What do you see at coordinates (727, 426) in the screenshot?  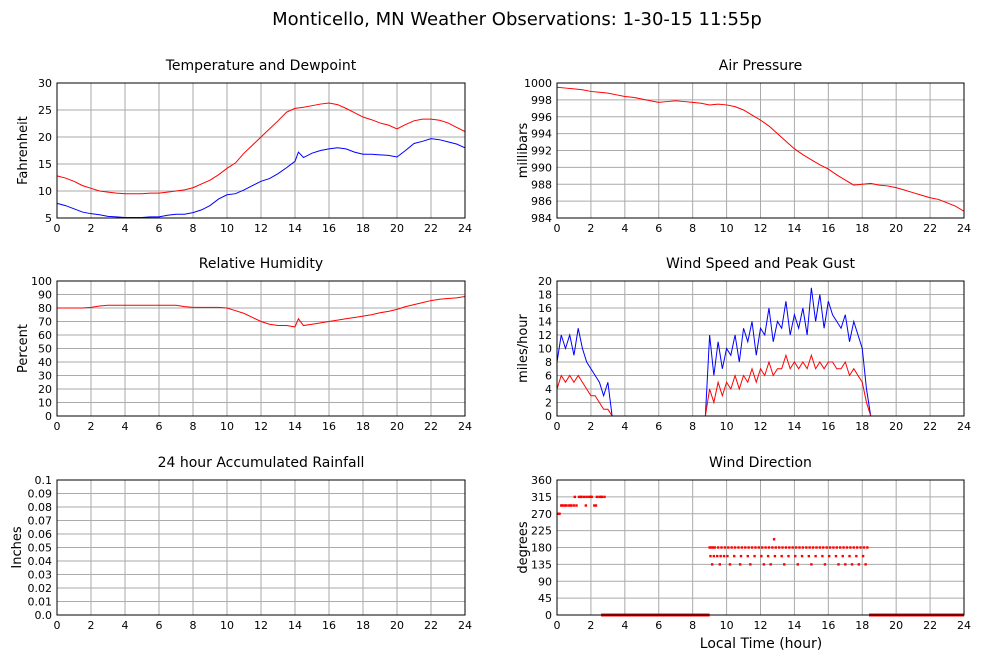 I see `wind-x-tick-label: 10` at bounding box center [727, 426].